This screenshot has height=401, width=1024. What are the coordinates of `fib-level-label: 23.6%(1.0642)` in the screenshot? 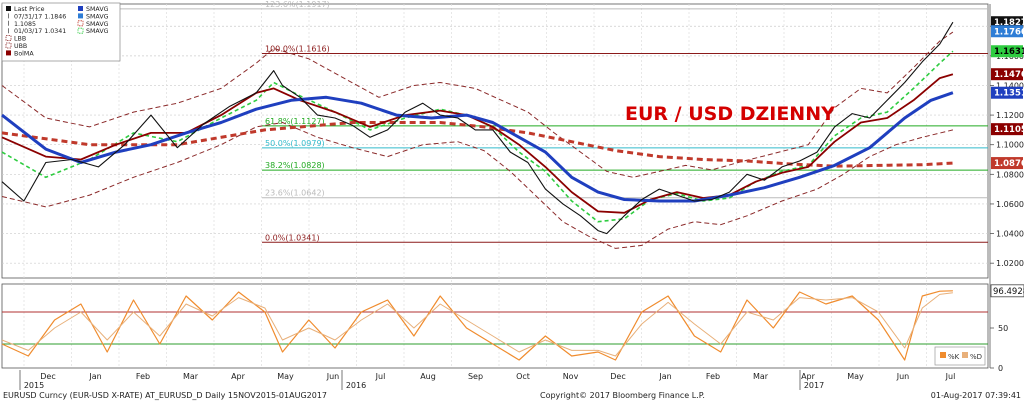 It's located at (295, 193).